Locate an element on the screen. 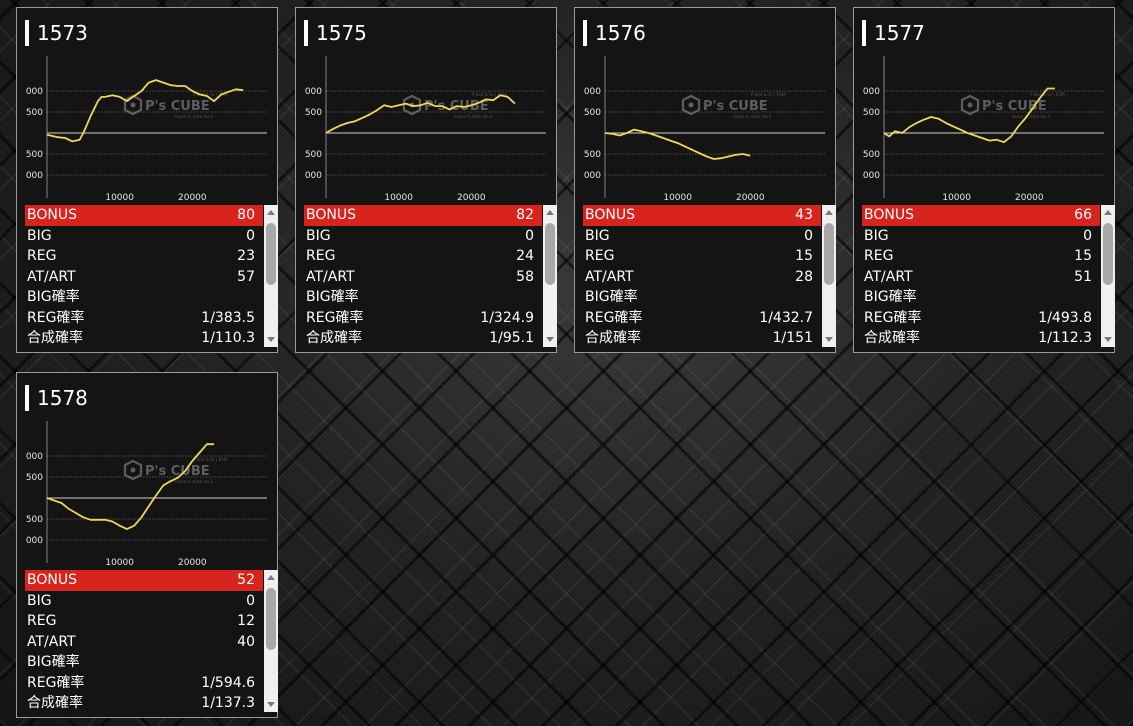 This screenshot has height=726, width=1133. machine-number: 1573 is located at coordinates (56, 33).